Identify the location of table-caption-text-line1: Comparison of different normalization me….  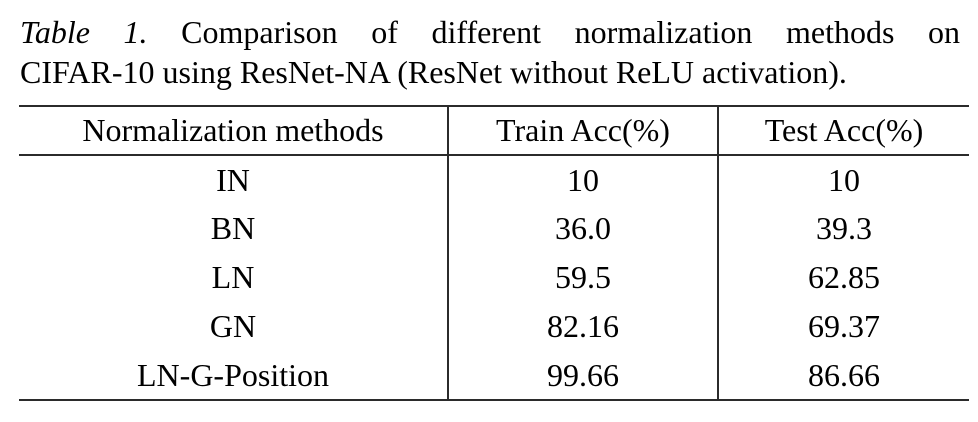
(571, 32).